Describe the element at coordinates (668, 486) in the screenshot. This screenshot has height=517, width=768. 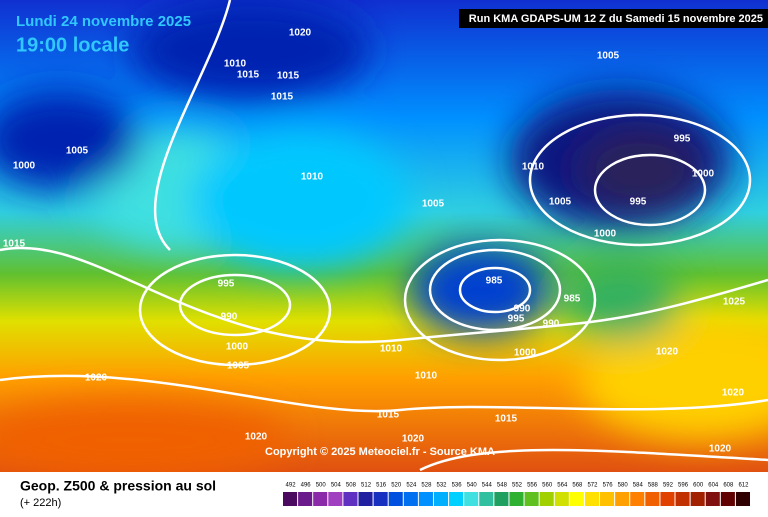
I see `legend-label: 592` at that location.